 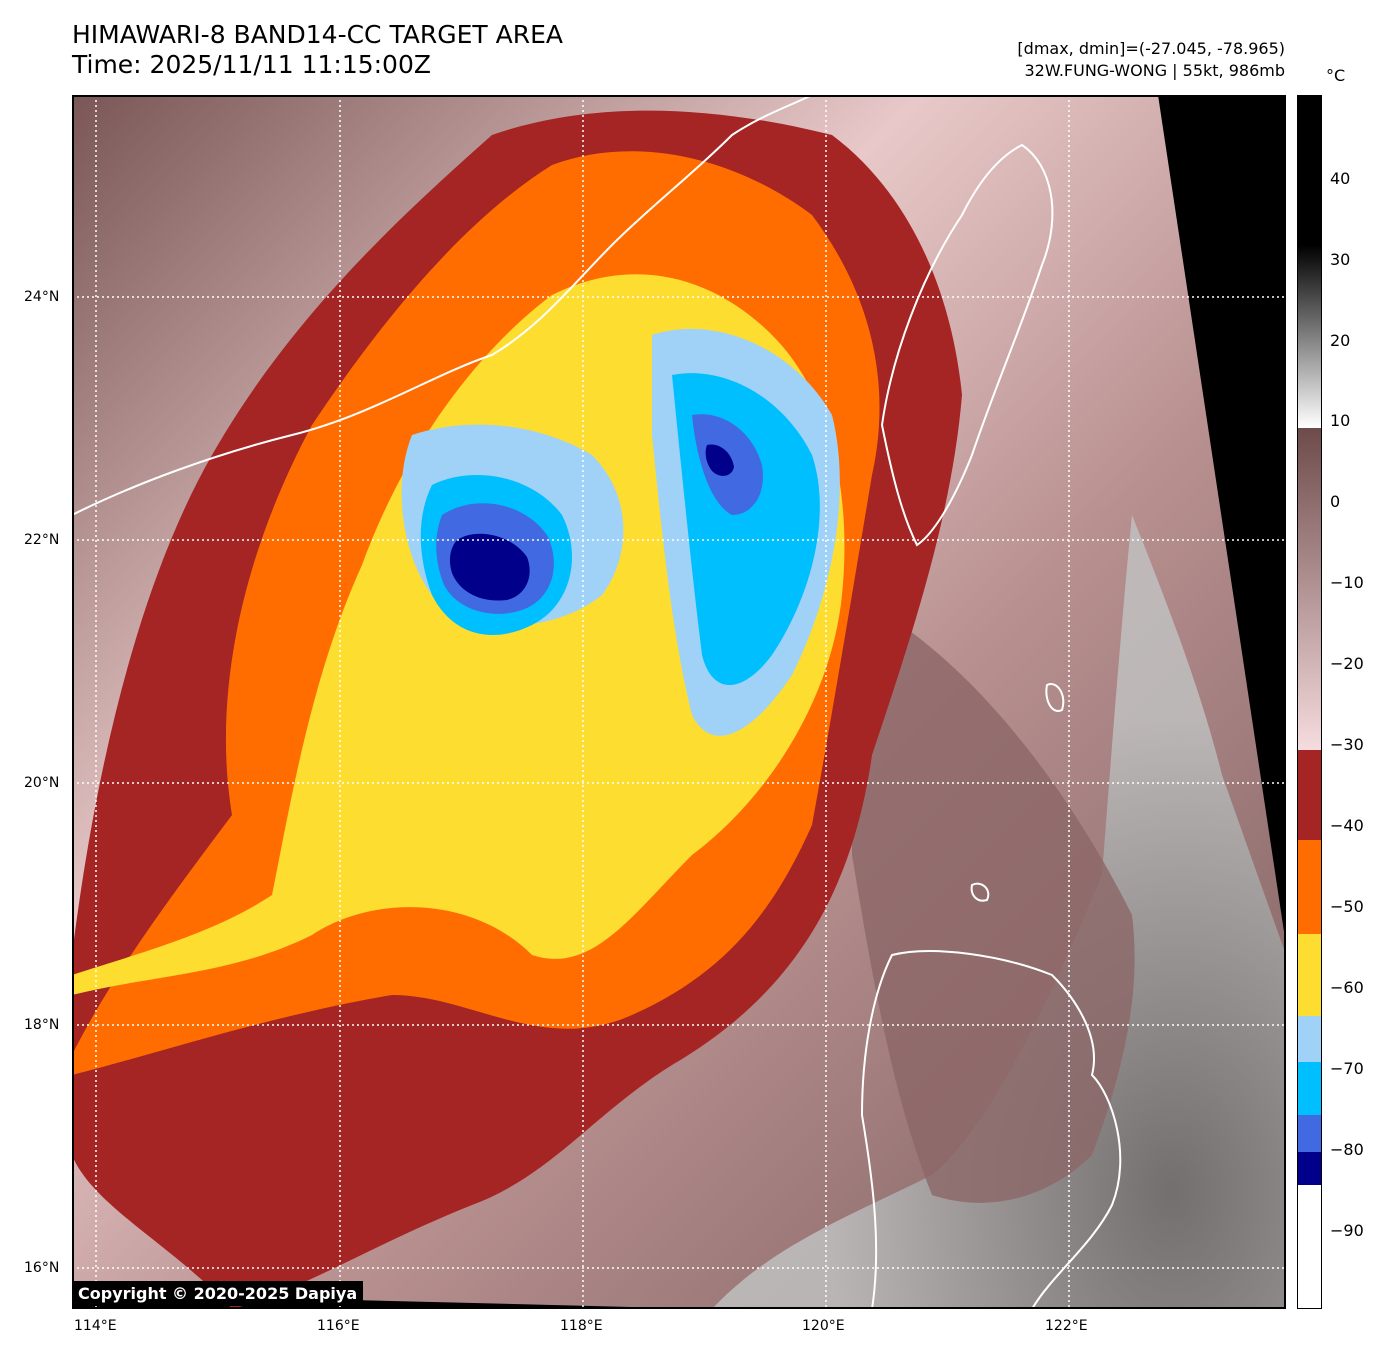 I want to click on colorbar-dark-red, so click(x=1309, y=795).